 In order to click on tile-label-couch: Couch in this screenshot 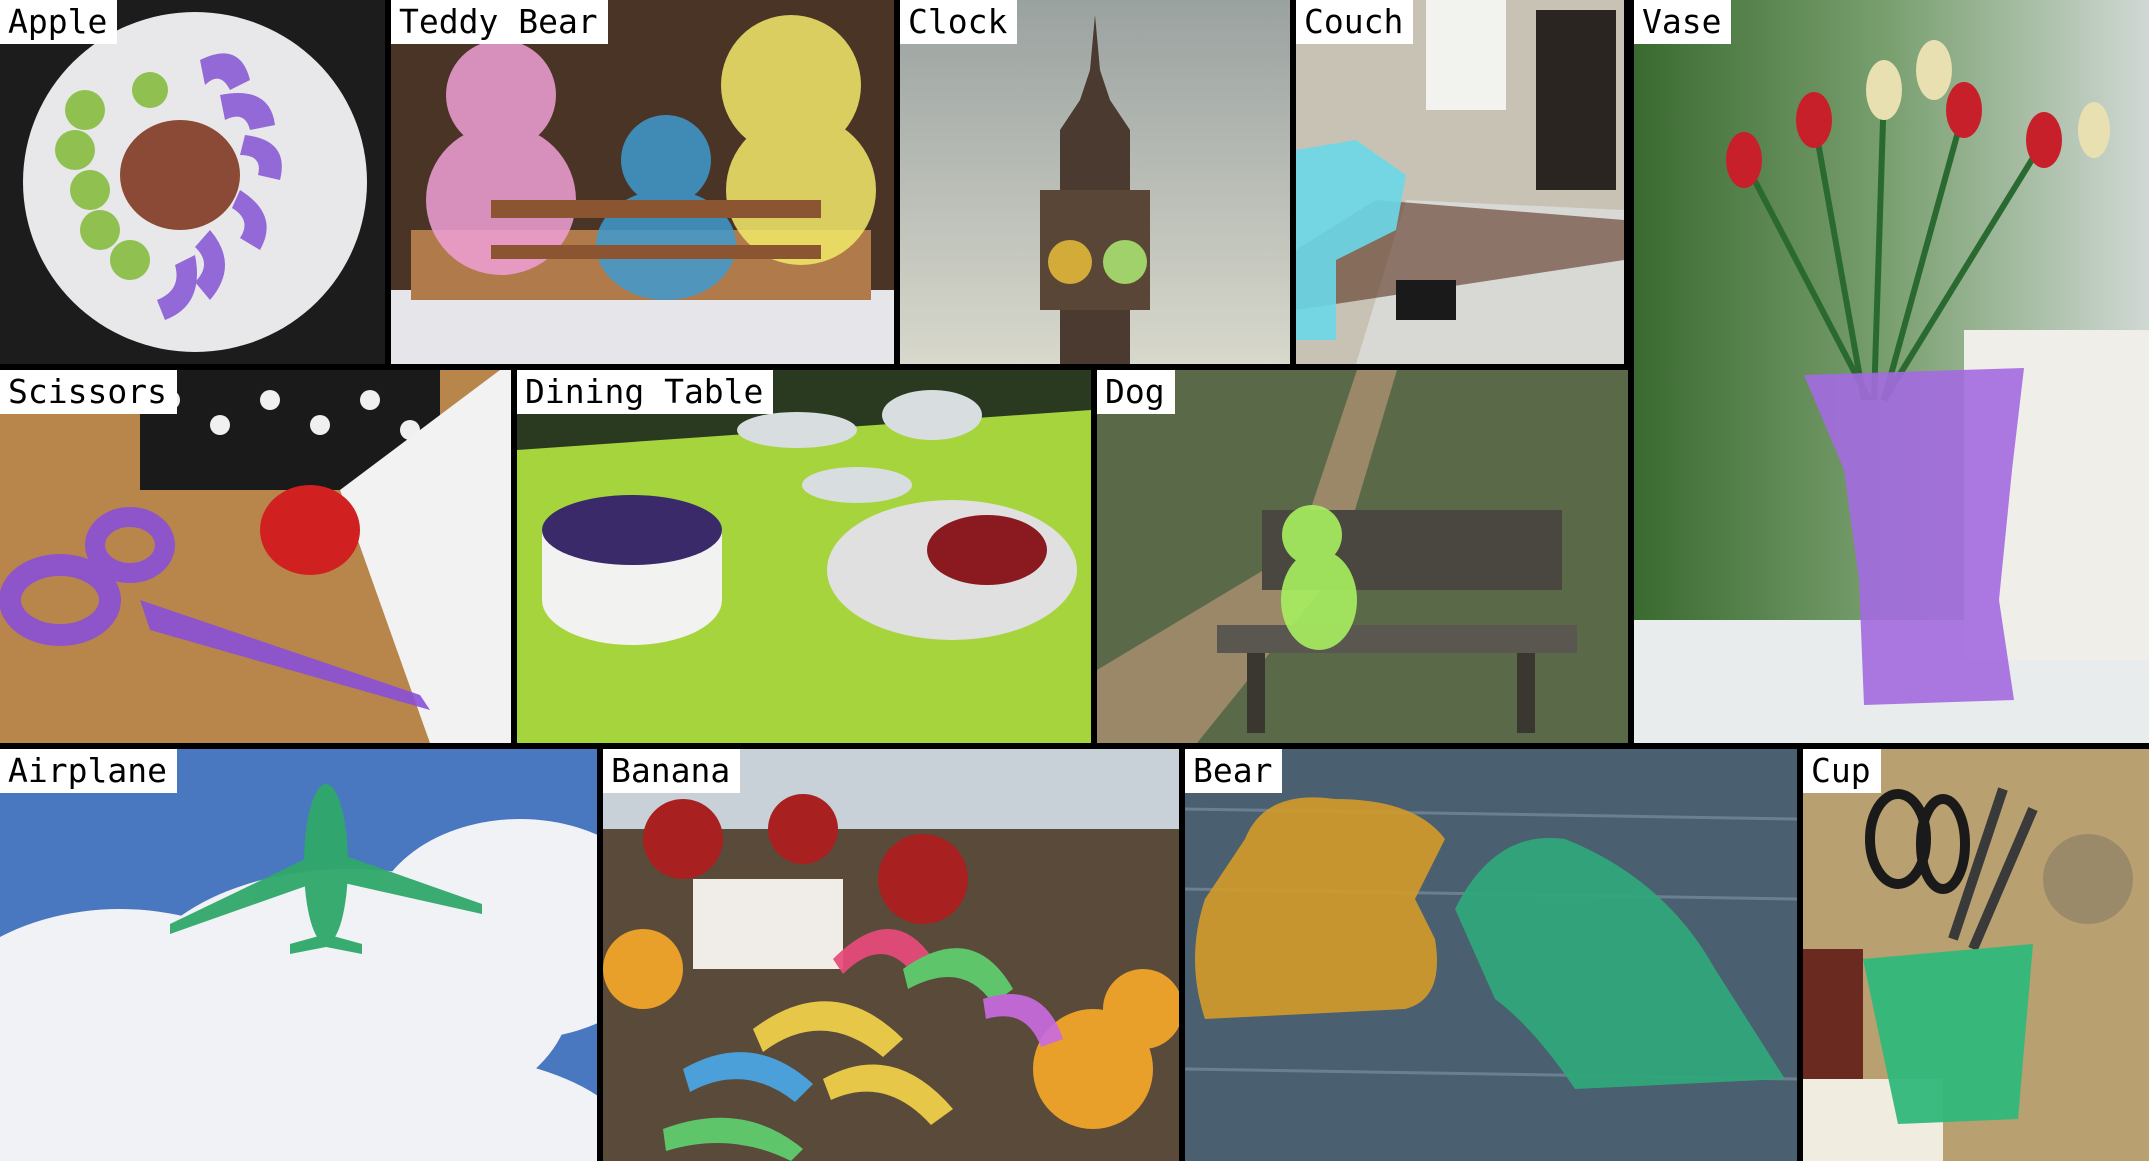, I will do `click(1355, 22)`.